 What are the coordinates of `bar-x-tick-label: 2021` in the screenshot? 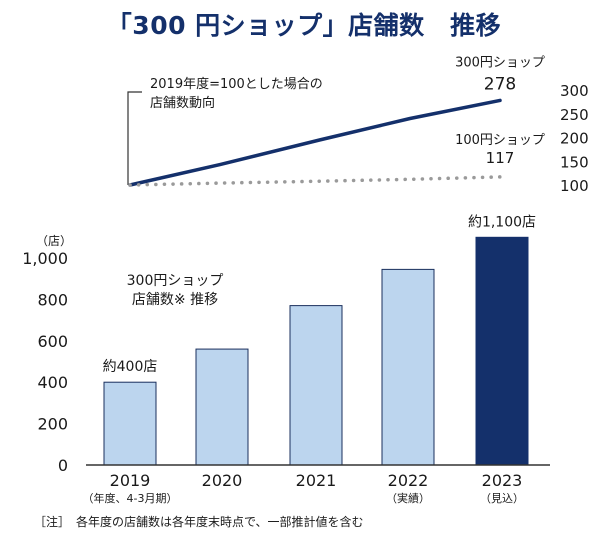 It's located at (316, 480).